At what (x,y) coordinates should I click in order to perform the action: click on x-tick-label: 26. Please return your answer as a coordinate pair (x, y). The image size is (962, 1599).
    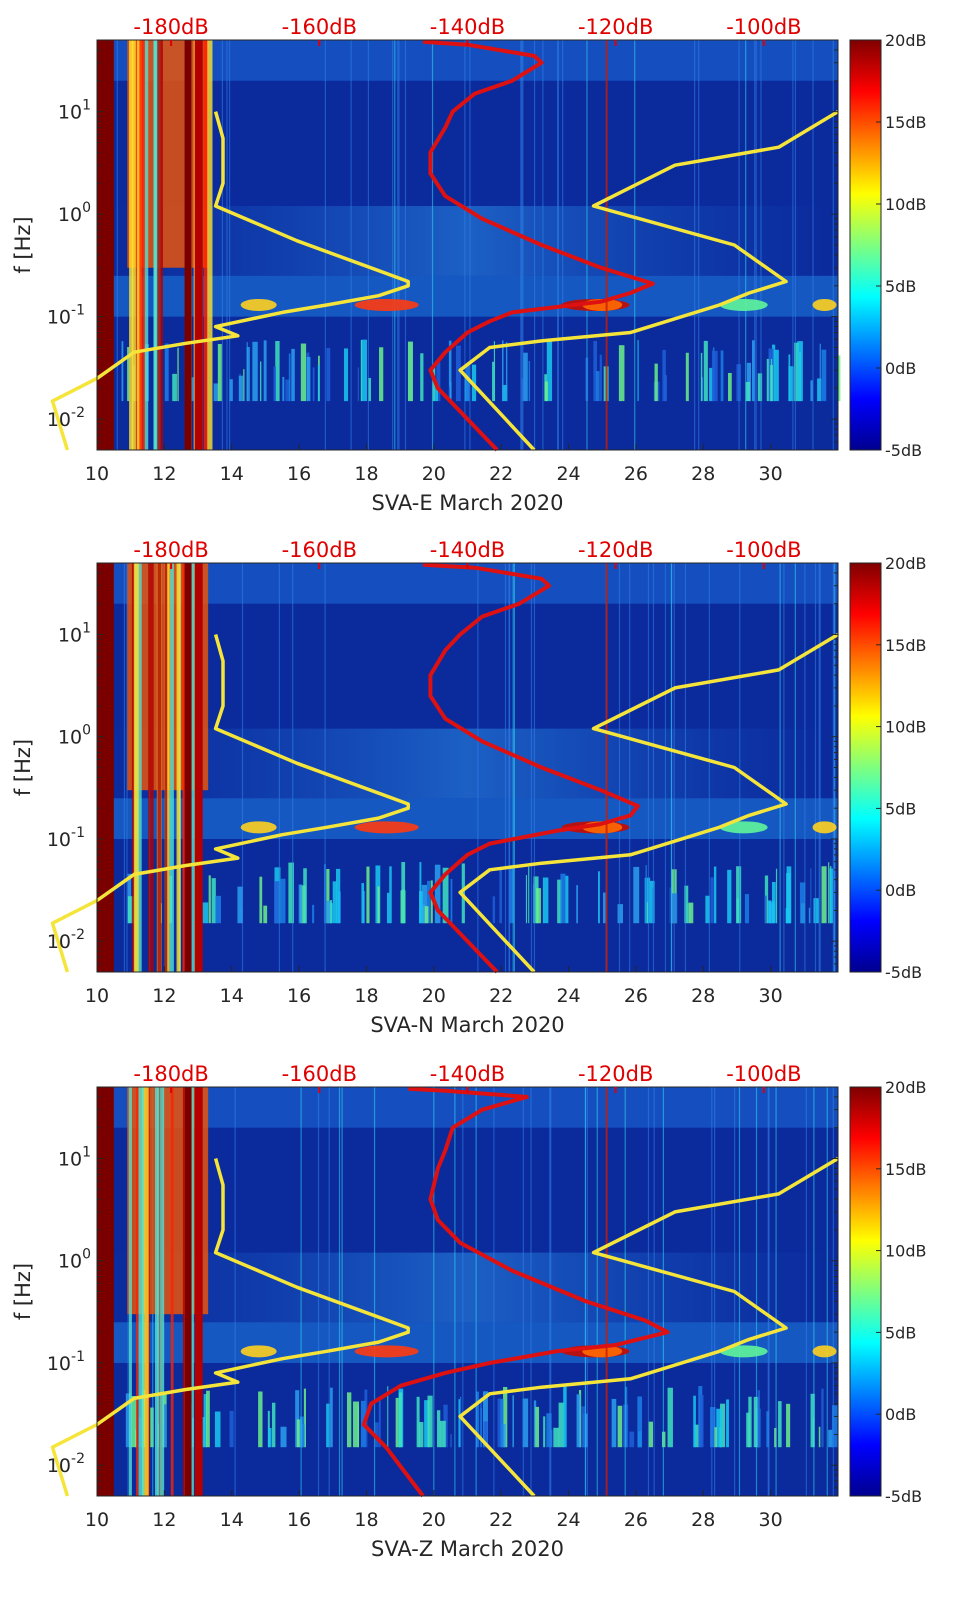
    Looking at the image, I should click on (636, 474).